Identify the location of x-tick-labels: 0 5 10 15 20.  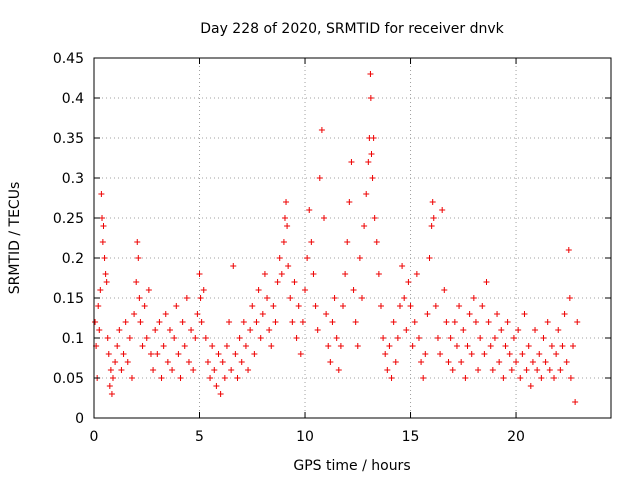
(307, 437).